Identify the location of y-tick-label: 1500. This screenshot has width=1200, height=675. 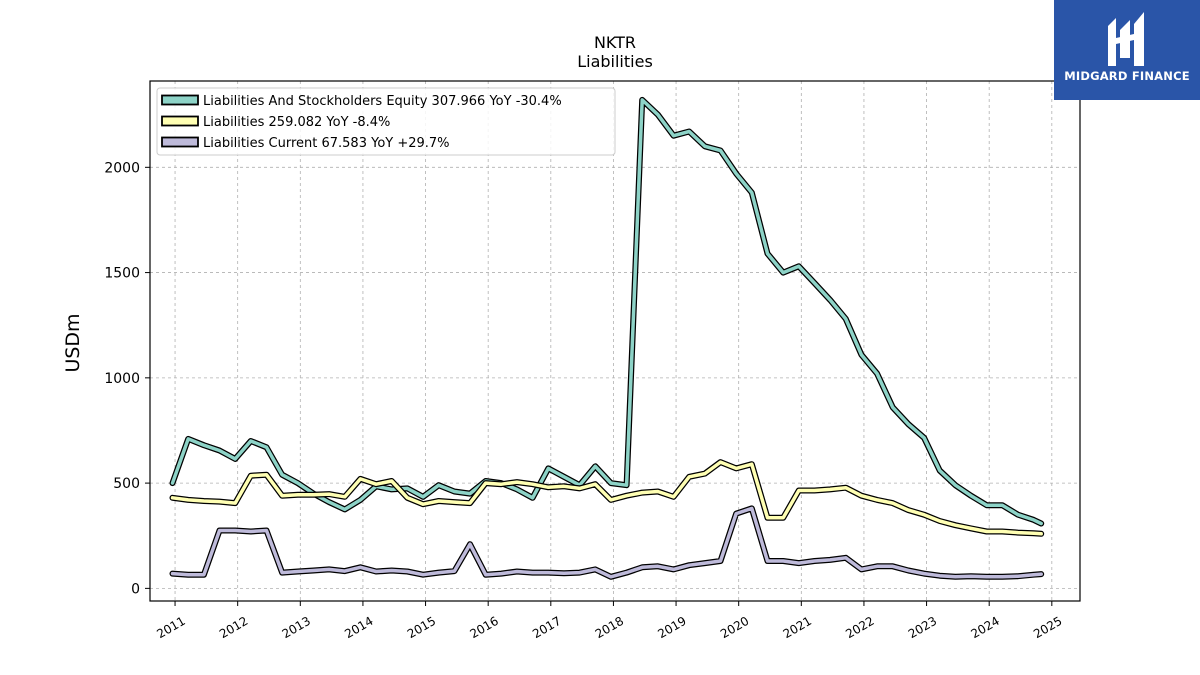
(122, 274).